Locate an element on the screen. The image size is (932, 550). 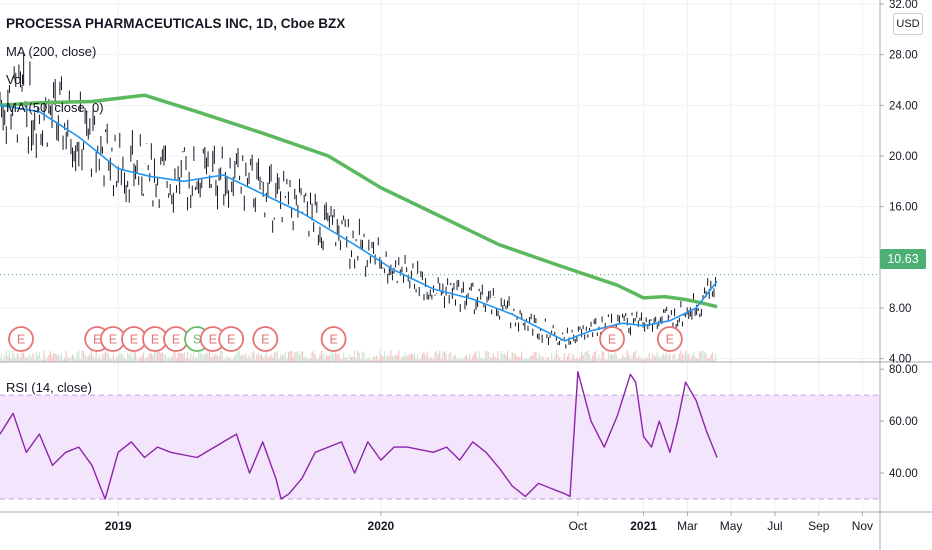
legend-vol: Vol is located at coordinates (15, 79).